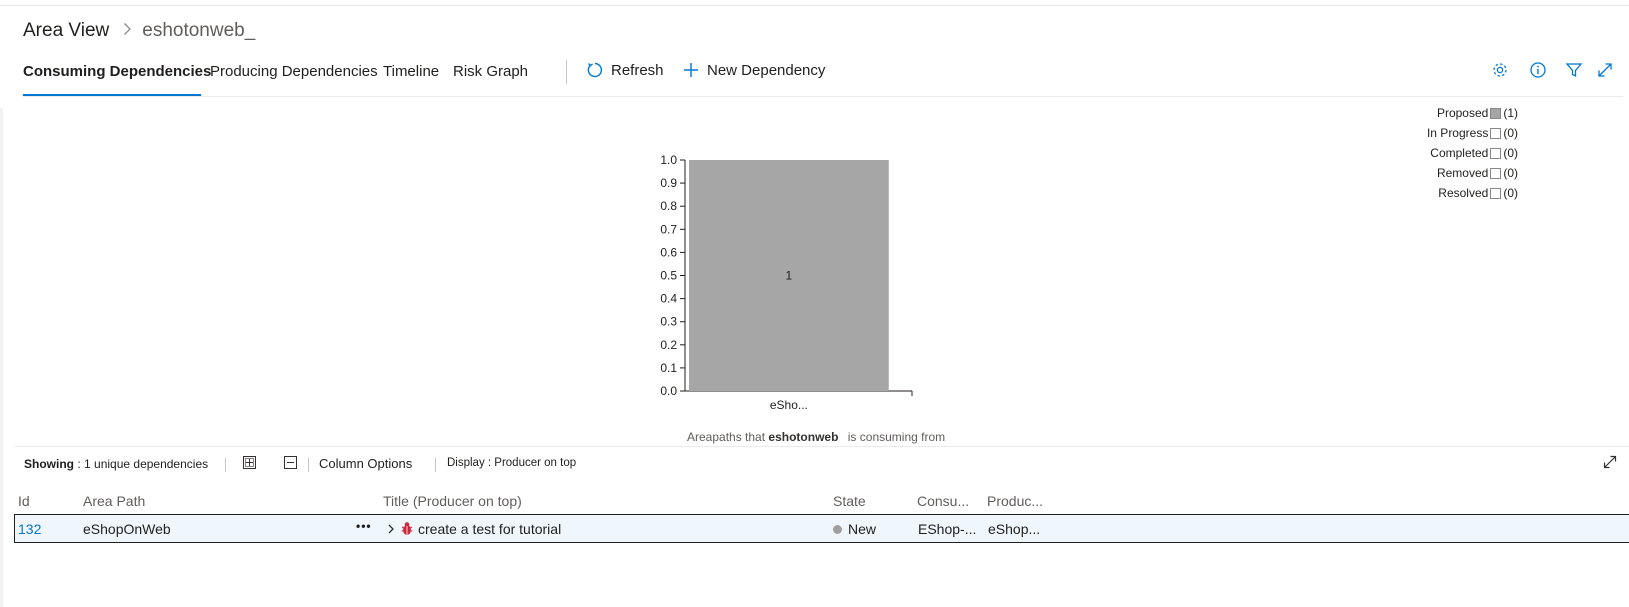 The width and height of the screenshot is (1629, 607). What do you see at coordinates (114, 501) in the screenshot?
I see `column-header-area-path: Area Path` at bounding box center [114, 501].